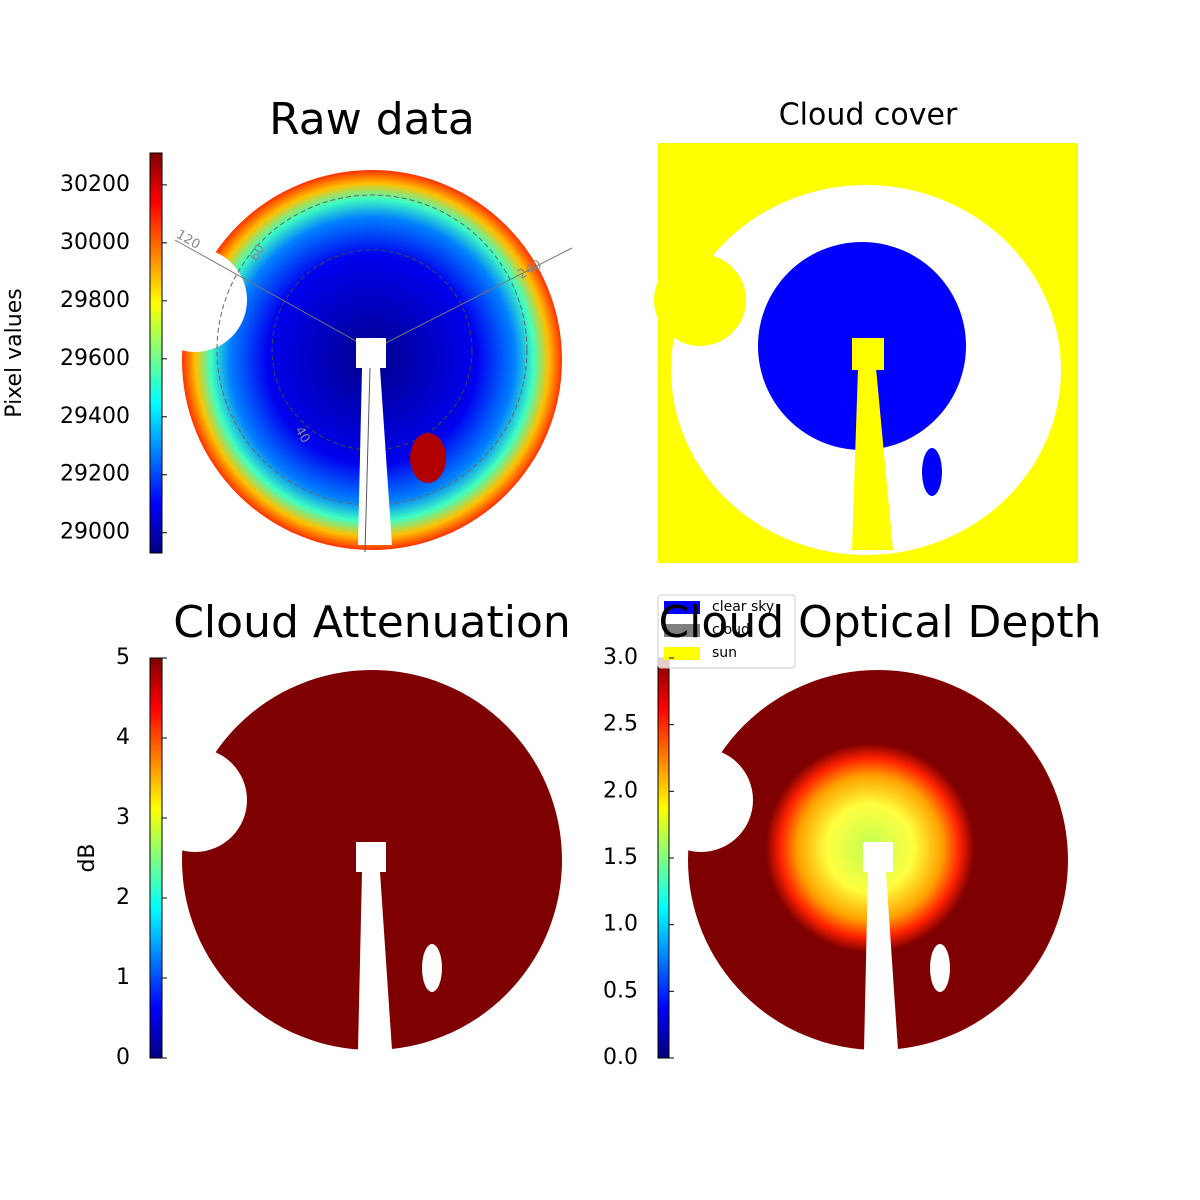 Image resolution: width=1200 pixels, height=1200 pixels. Describe the element at coordinates (620, 790) in the screenshot. I see `colorbar-tick-label: 2.0` at that location.